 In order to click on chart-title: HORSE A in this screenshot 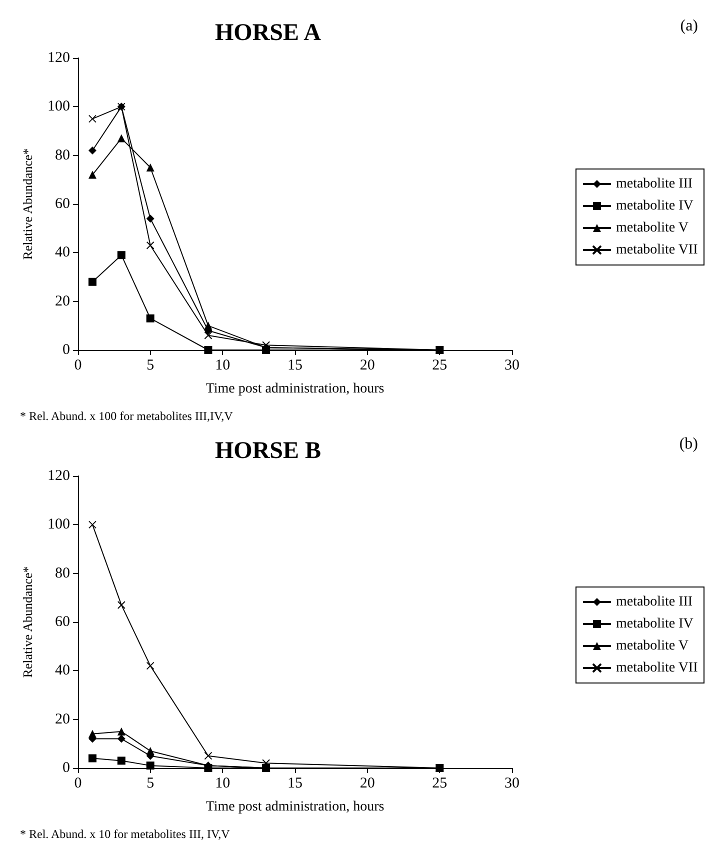, I will do `click(268, 33)`.